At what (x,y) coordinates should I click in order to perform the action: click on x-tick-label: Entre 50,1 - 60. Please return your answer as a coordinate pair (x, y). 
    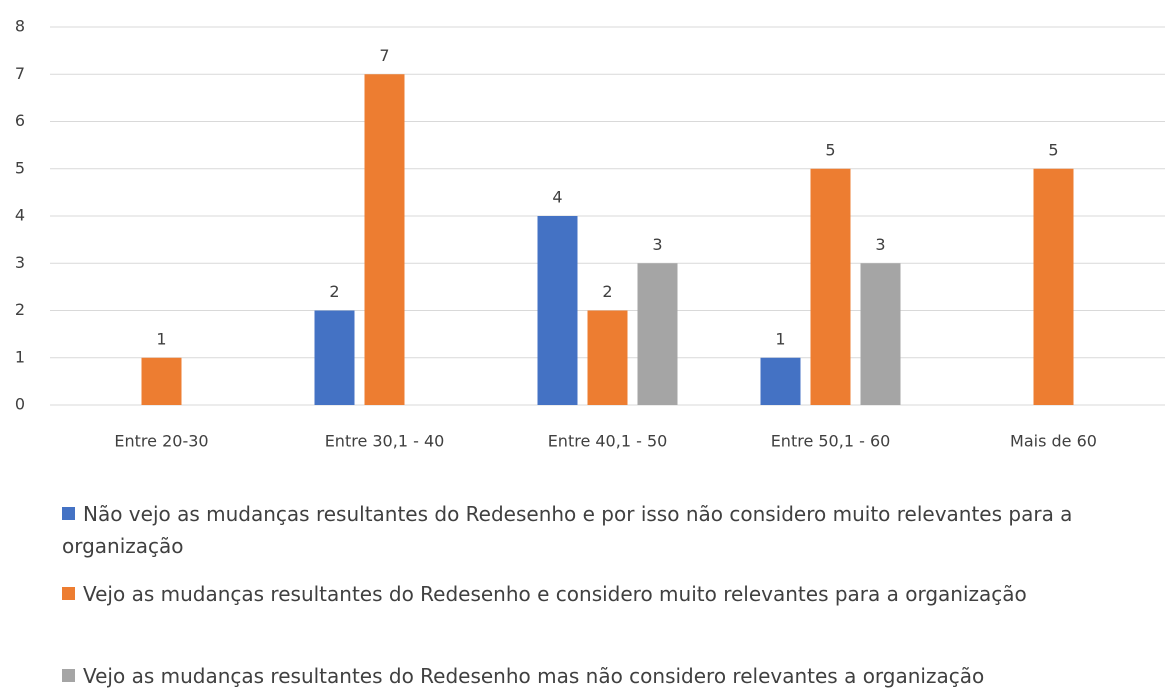
    Looking at the image, I should click on (831, 441).